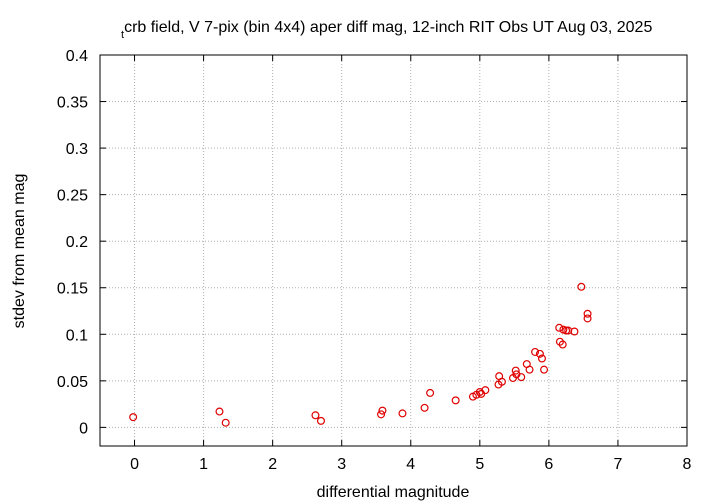 Image resolution: width=720 pixels, height=504 pixels. I want to click on y-axis-label: stdev from mean mag, so click(19, 251).